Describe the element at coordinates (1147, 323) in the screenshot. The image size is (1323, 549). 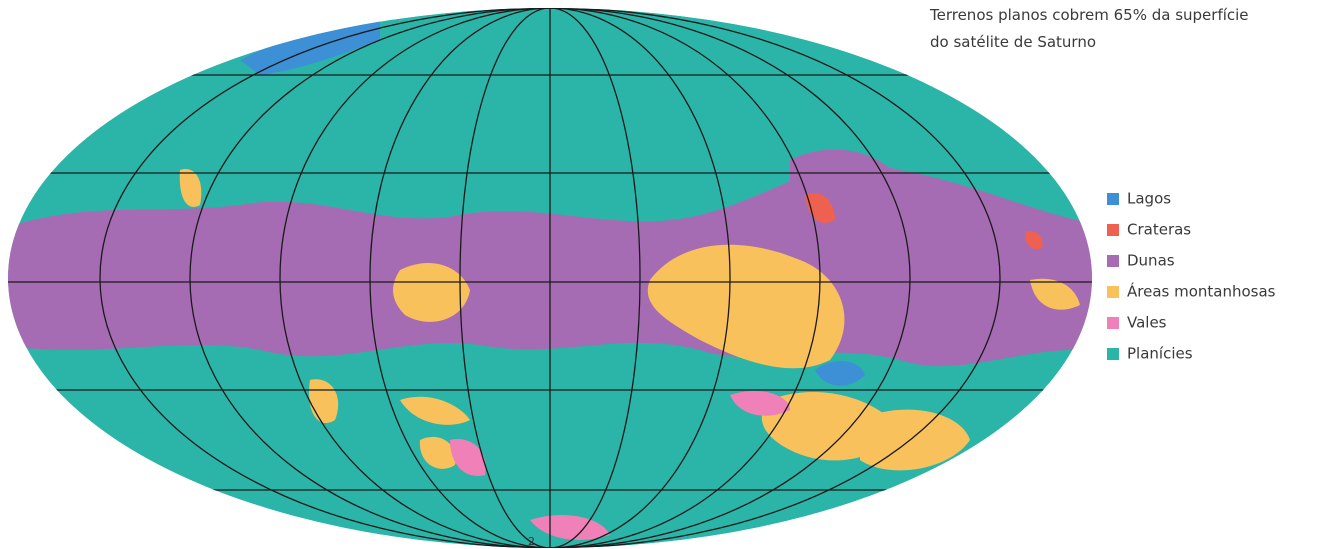
I see `legend-label: Vales` at that location.